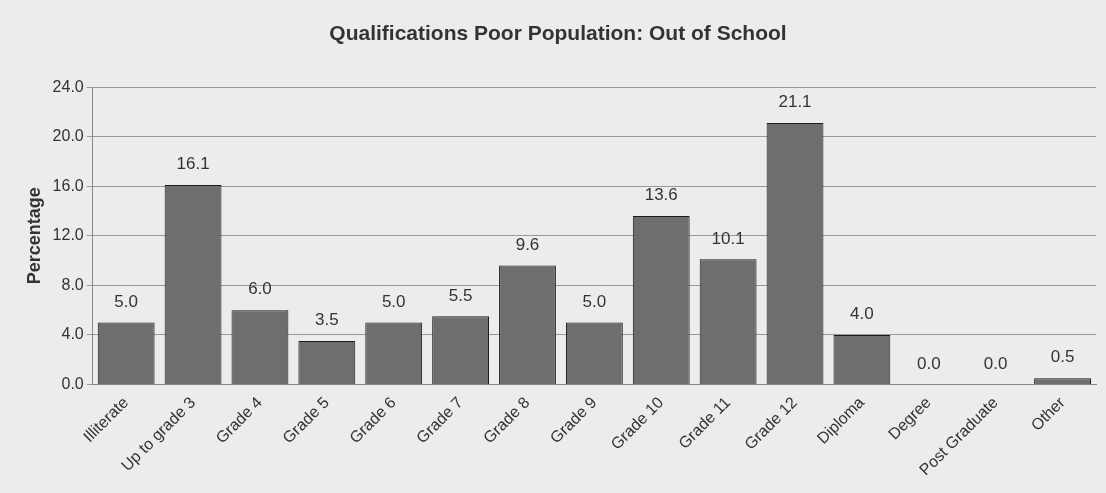 The width and height of the screenshot is (1106, 493). What do you see at coordinates (661, 195) in the screenshot?
I see `data-label: 13.6` at bounding box center [661, 195].